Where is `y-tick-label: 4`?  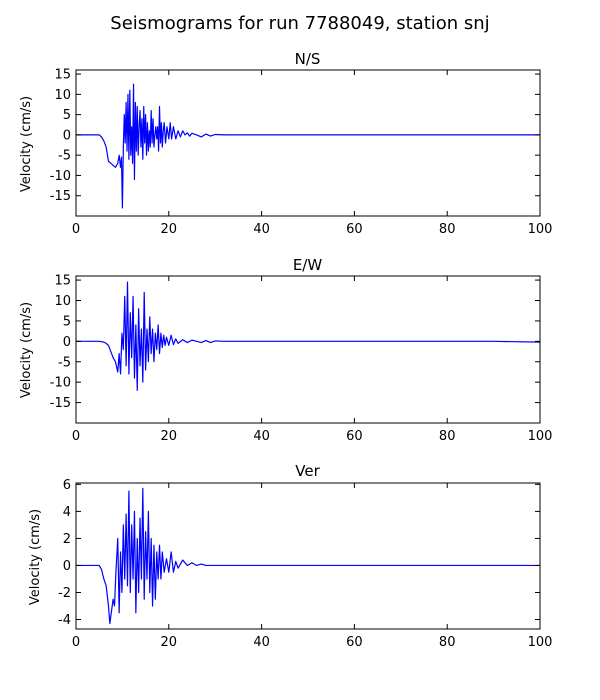
y-tick-label: 4 is located at coordinates (67, 512).